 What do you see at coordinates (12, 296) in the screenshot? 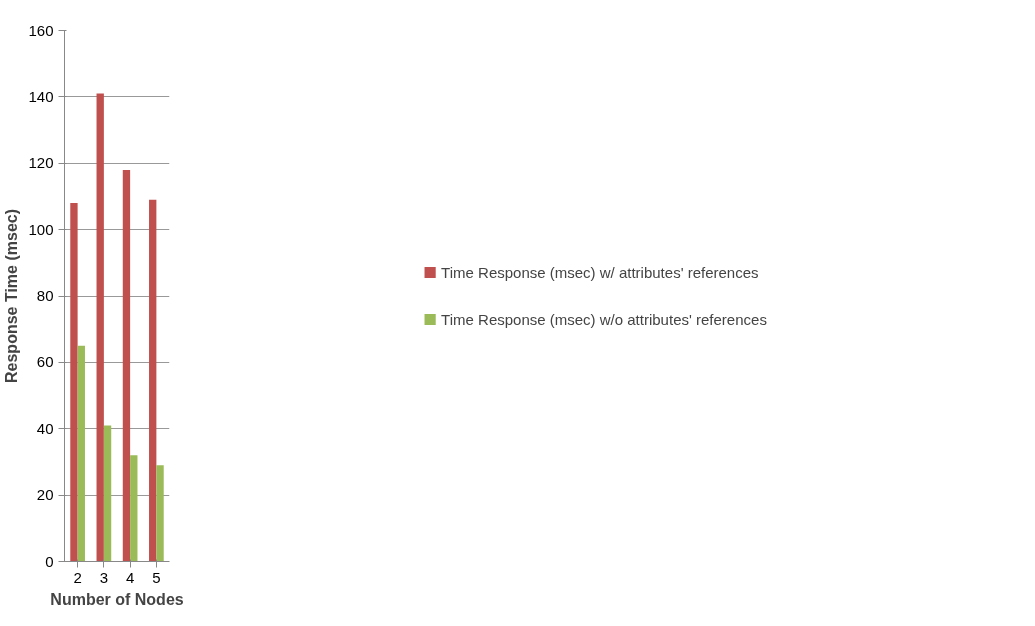
I see `y-axis-title: Response Time (msec)` at bounding box center [12, 296].